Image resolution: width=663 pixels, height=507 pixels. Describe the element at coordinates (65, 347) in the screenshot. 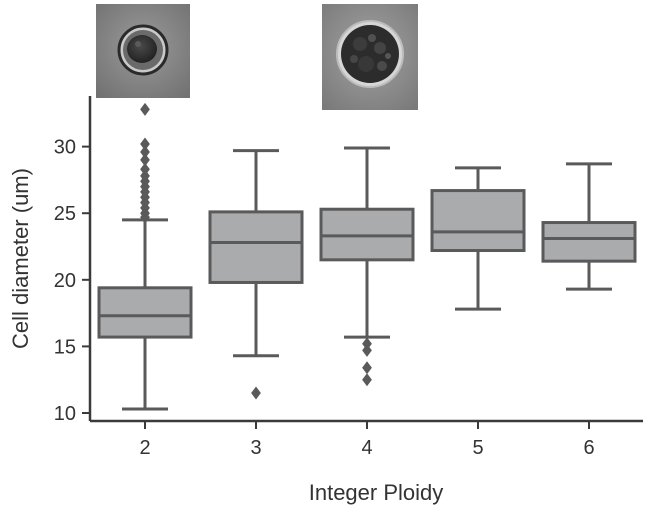

I see `y-tick-label: 15` at that location.